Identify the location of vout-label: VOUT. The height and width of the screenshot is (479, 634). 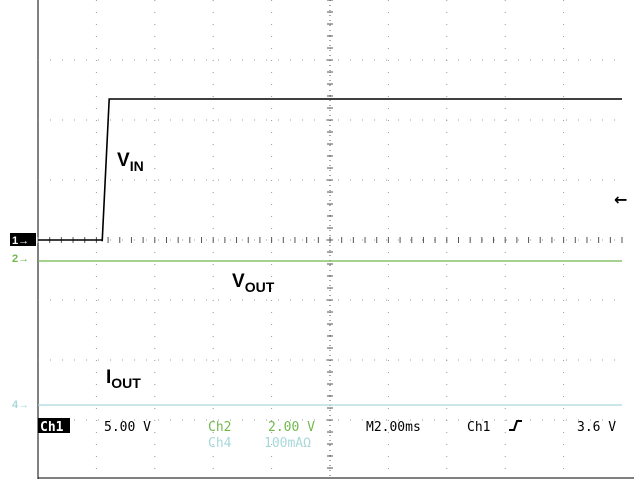
(253, 283).